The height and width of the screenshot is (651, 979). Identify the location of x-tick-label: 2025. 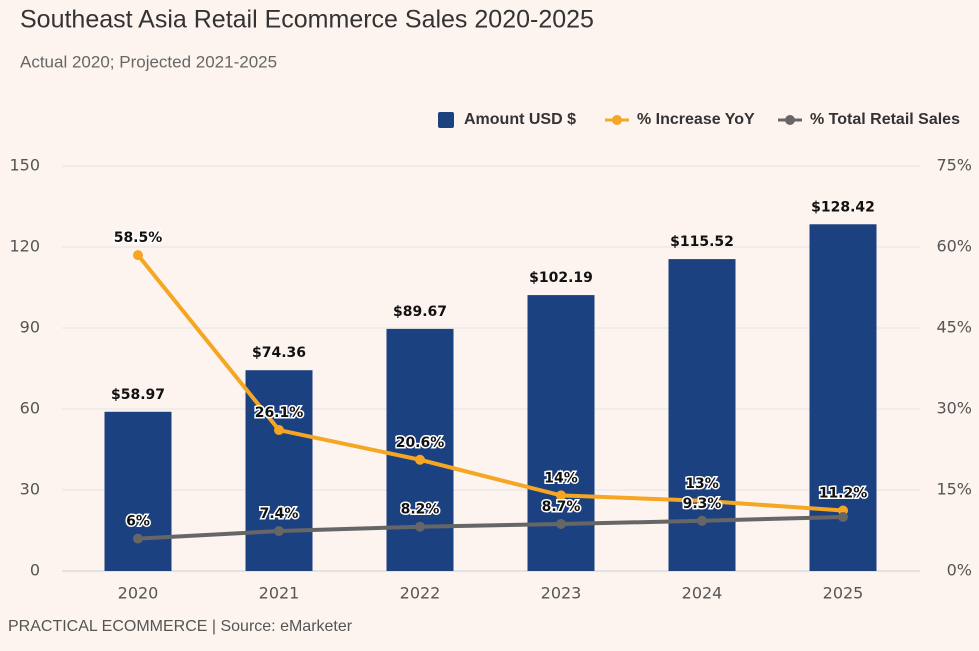
(843, 593).